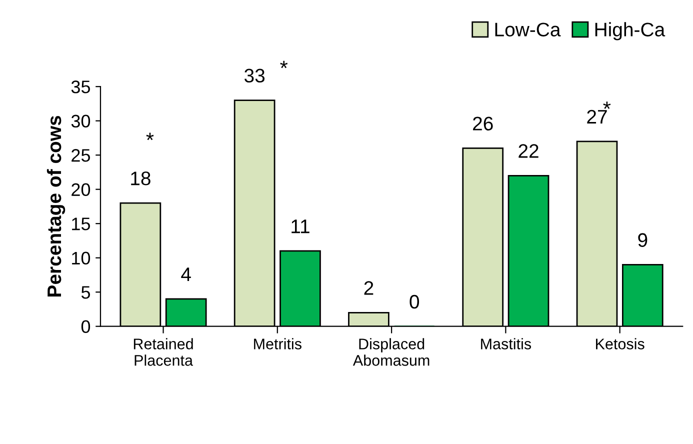  What do you see at coordinates (81, 258) in the screenshot?
I see `y-tick-label: 10` at bounding box center [81, 258].